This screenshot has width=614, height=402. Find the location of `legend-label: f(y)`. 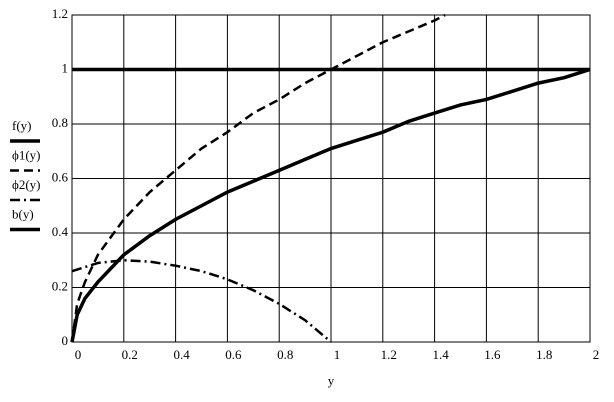

legend-label: f(y) is located at coordinates (22, 125).